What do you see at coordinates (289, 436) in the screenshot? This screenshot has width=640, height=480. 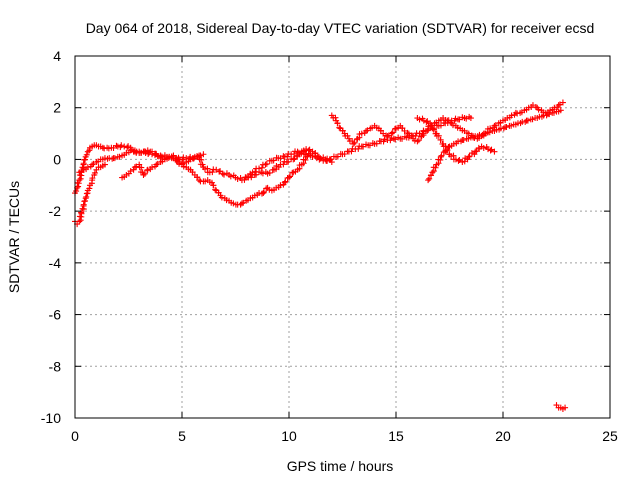 I see `x-tick-label: 10` at bounding box center [289, 436].